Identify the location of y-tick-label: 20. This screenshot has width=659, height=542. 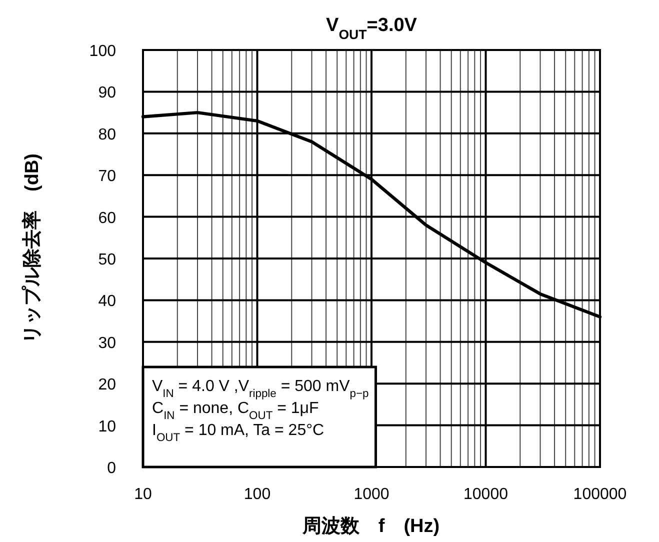
(107, 385).